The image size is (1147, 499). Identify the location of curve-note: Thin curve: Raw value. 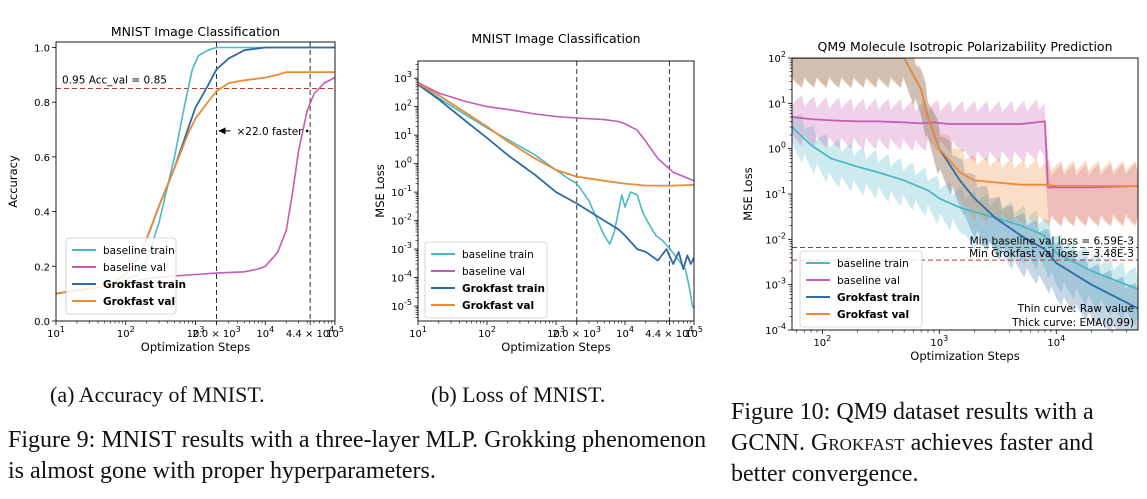
(1075, 309).